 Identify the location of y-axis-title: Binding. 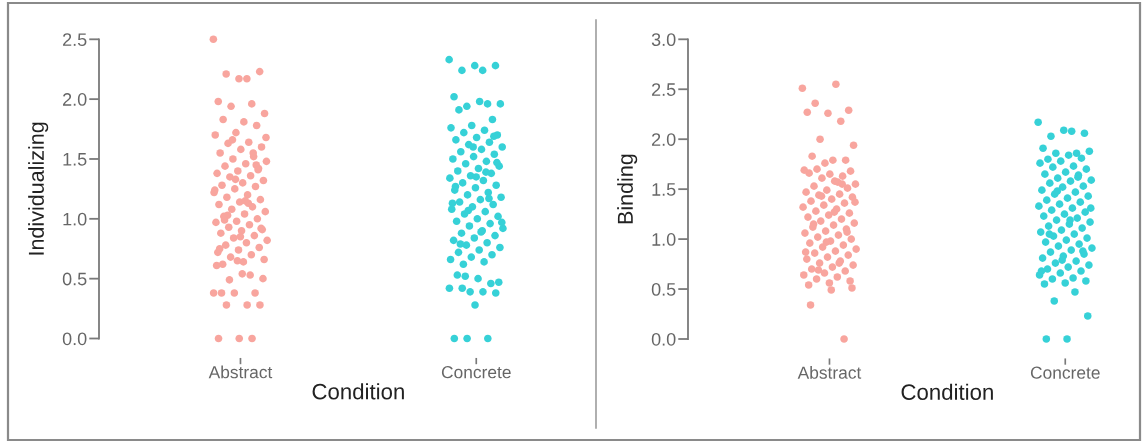
(627, 189).